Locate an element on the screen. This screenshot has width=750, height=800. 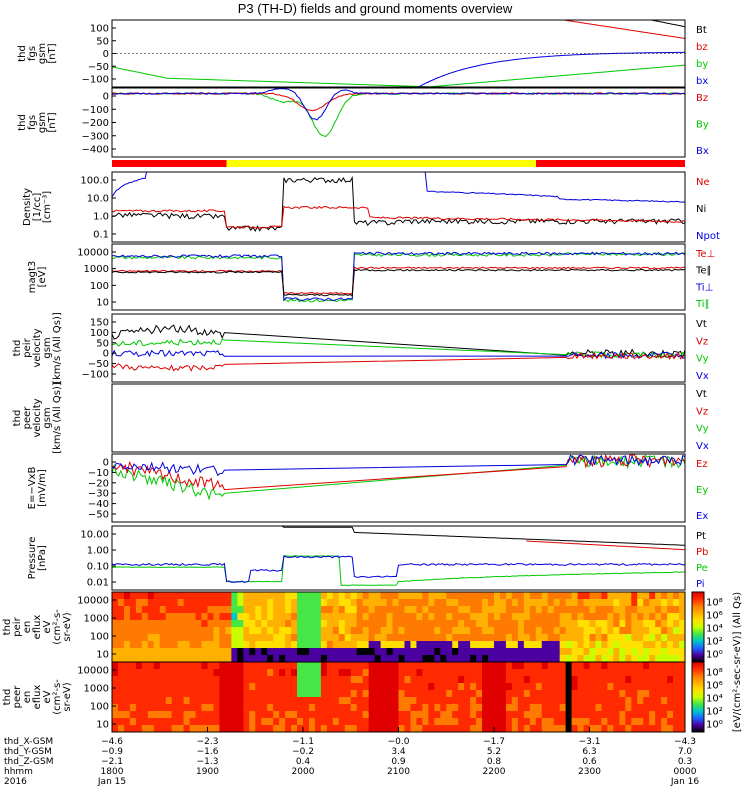
colorbar-tick-label: 10⁶ is located at coordinates (714, 616).